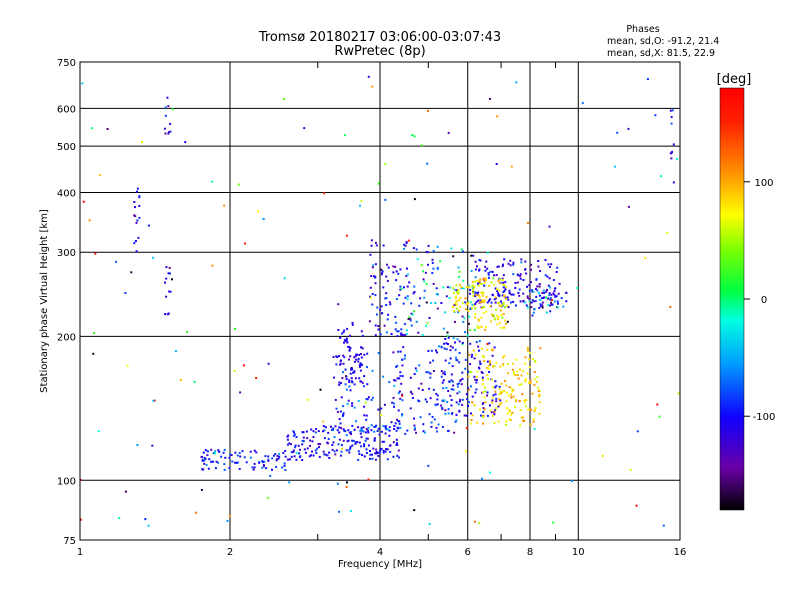 This screenshot has height=604, width=800. Describe the element at coordinates (642, 29) in the screenshot. I see `phase-heading: Phases` at that location.